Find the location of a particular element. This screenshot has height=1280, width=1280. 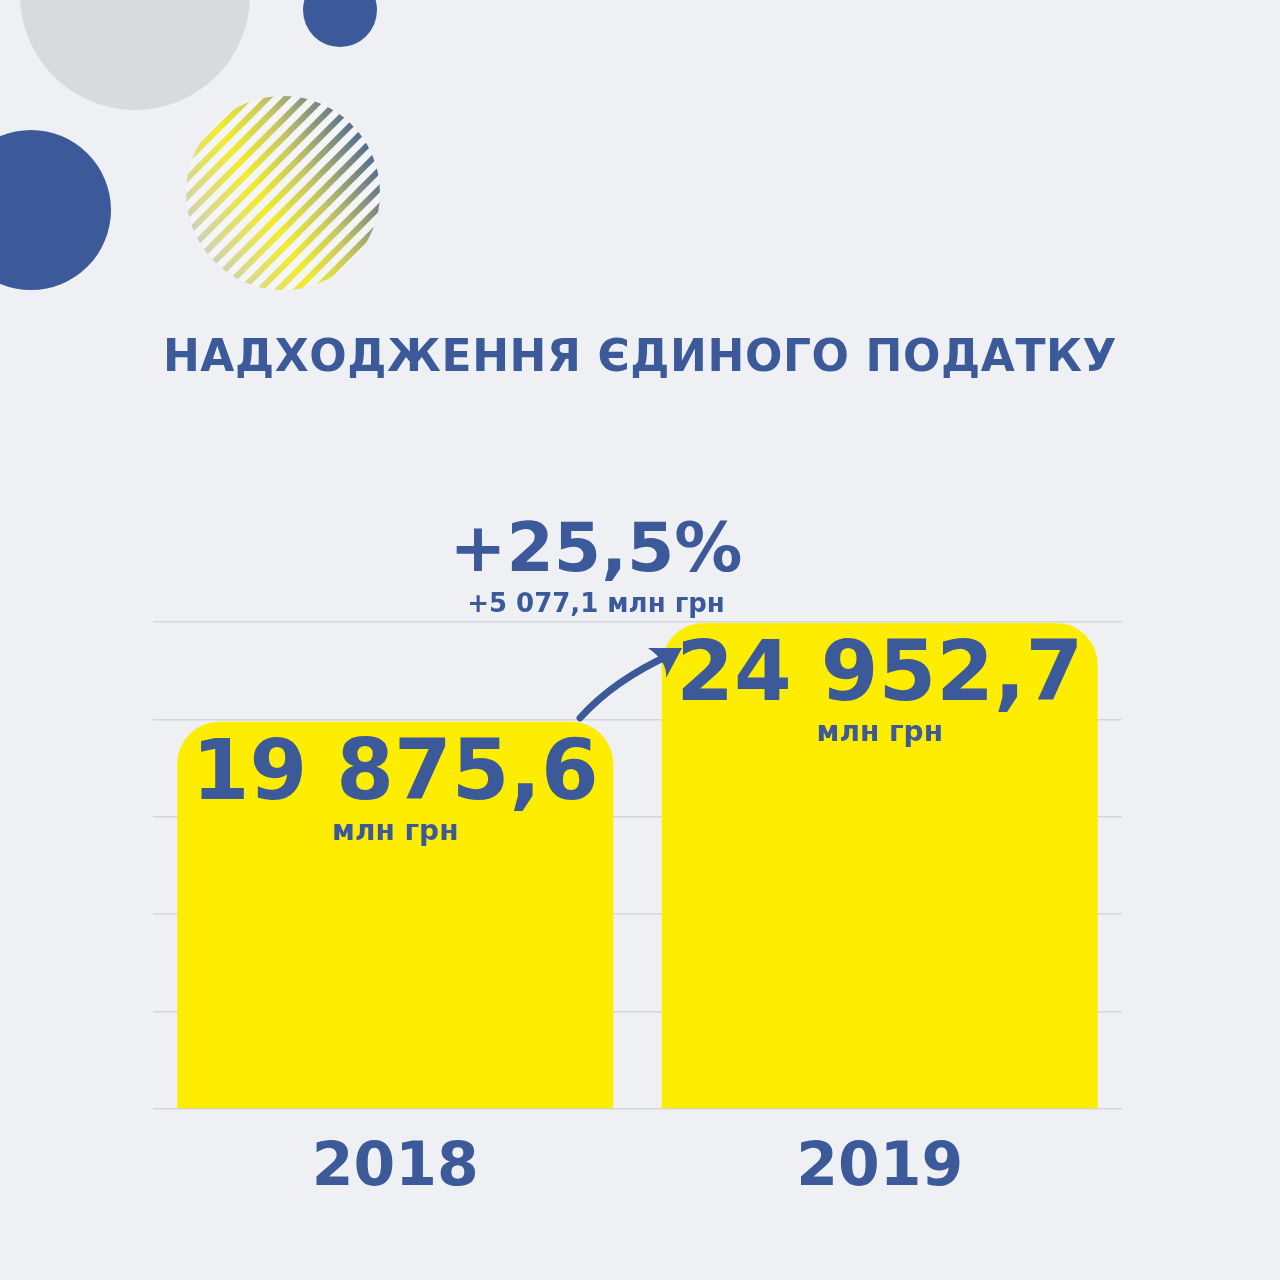

text: +5 077,1 млн грн is located at coordinates (596, 603).